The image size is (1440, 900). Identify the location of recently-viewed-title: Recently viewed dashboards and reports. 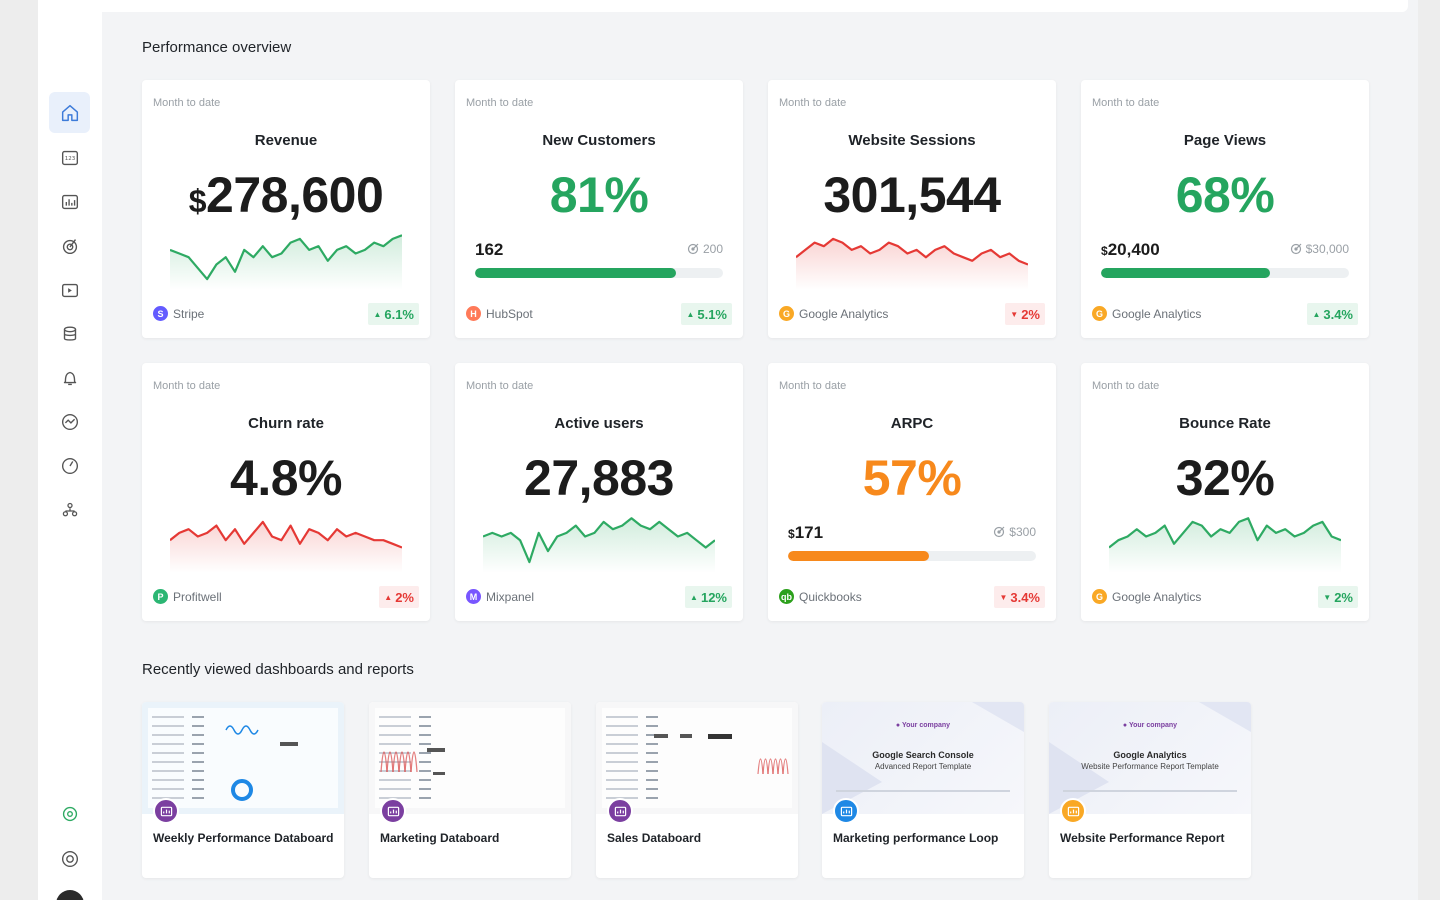
(278, 669).